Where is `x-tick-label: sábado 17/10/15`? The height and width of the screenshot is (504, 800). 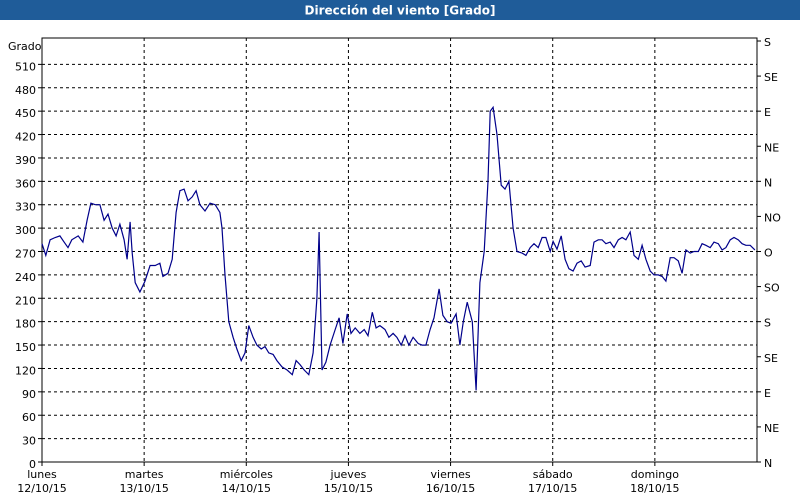
x-tick-label: sábado 17/10/15 is located at coordinates (552, 481).